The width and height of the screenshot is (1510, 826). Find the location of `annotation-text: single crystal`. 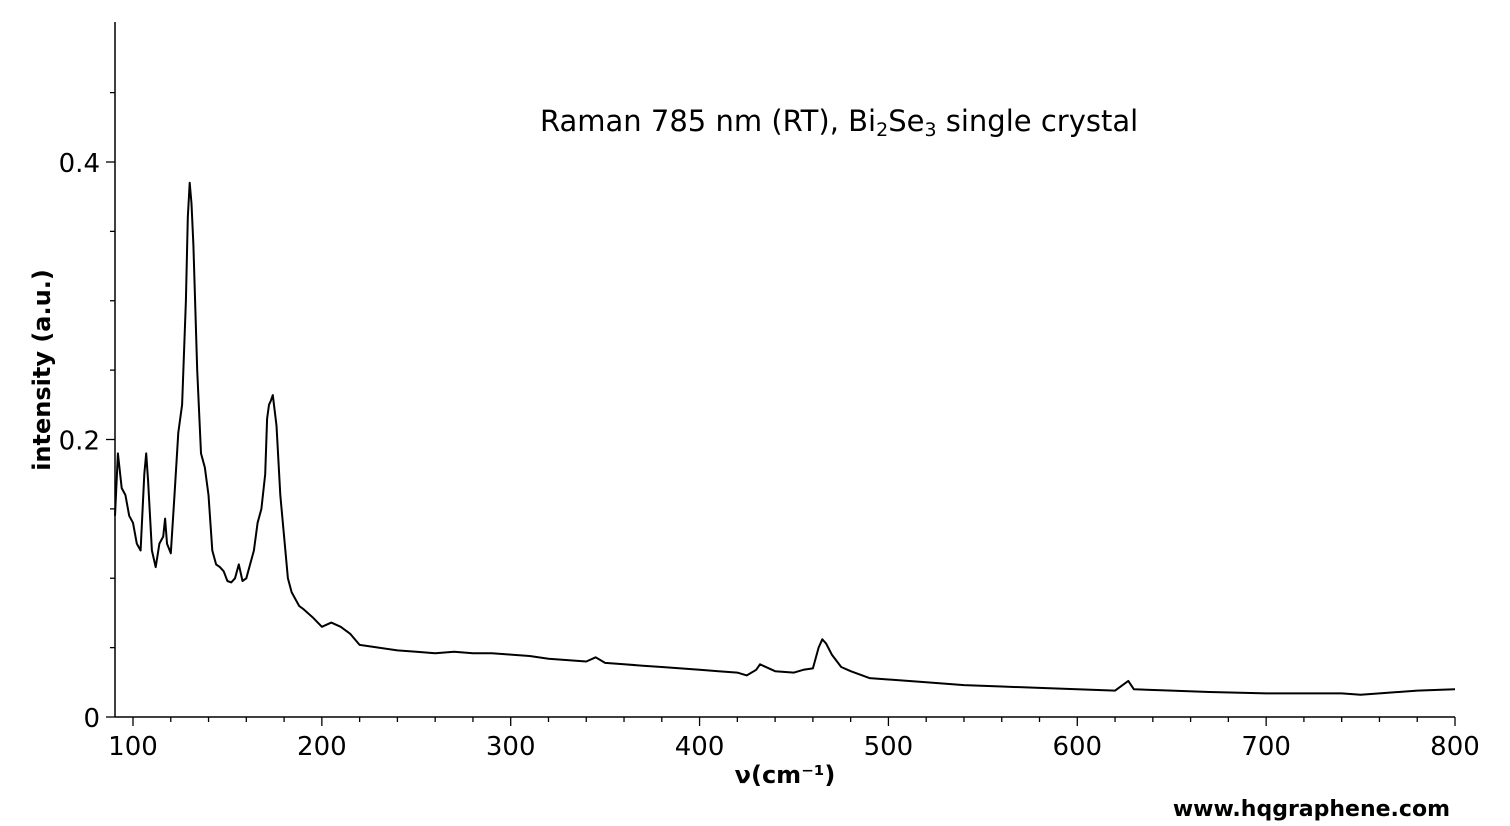

annotation-text: single crystal is located at coordinates (1038, 121).